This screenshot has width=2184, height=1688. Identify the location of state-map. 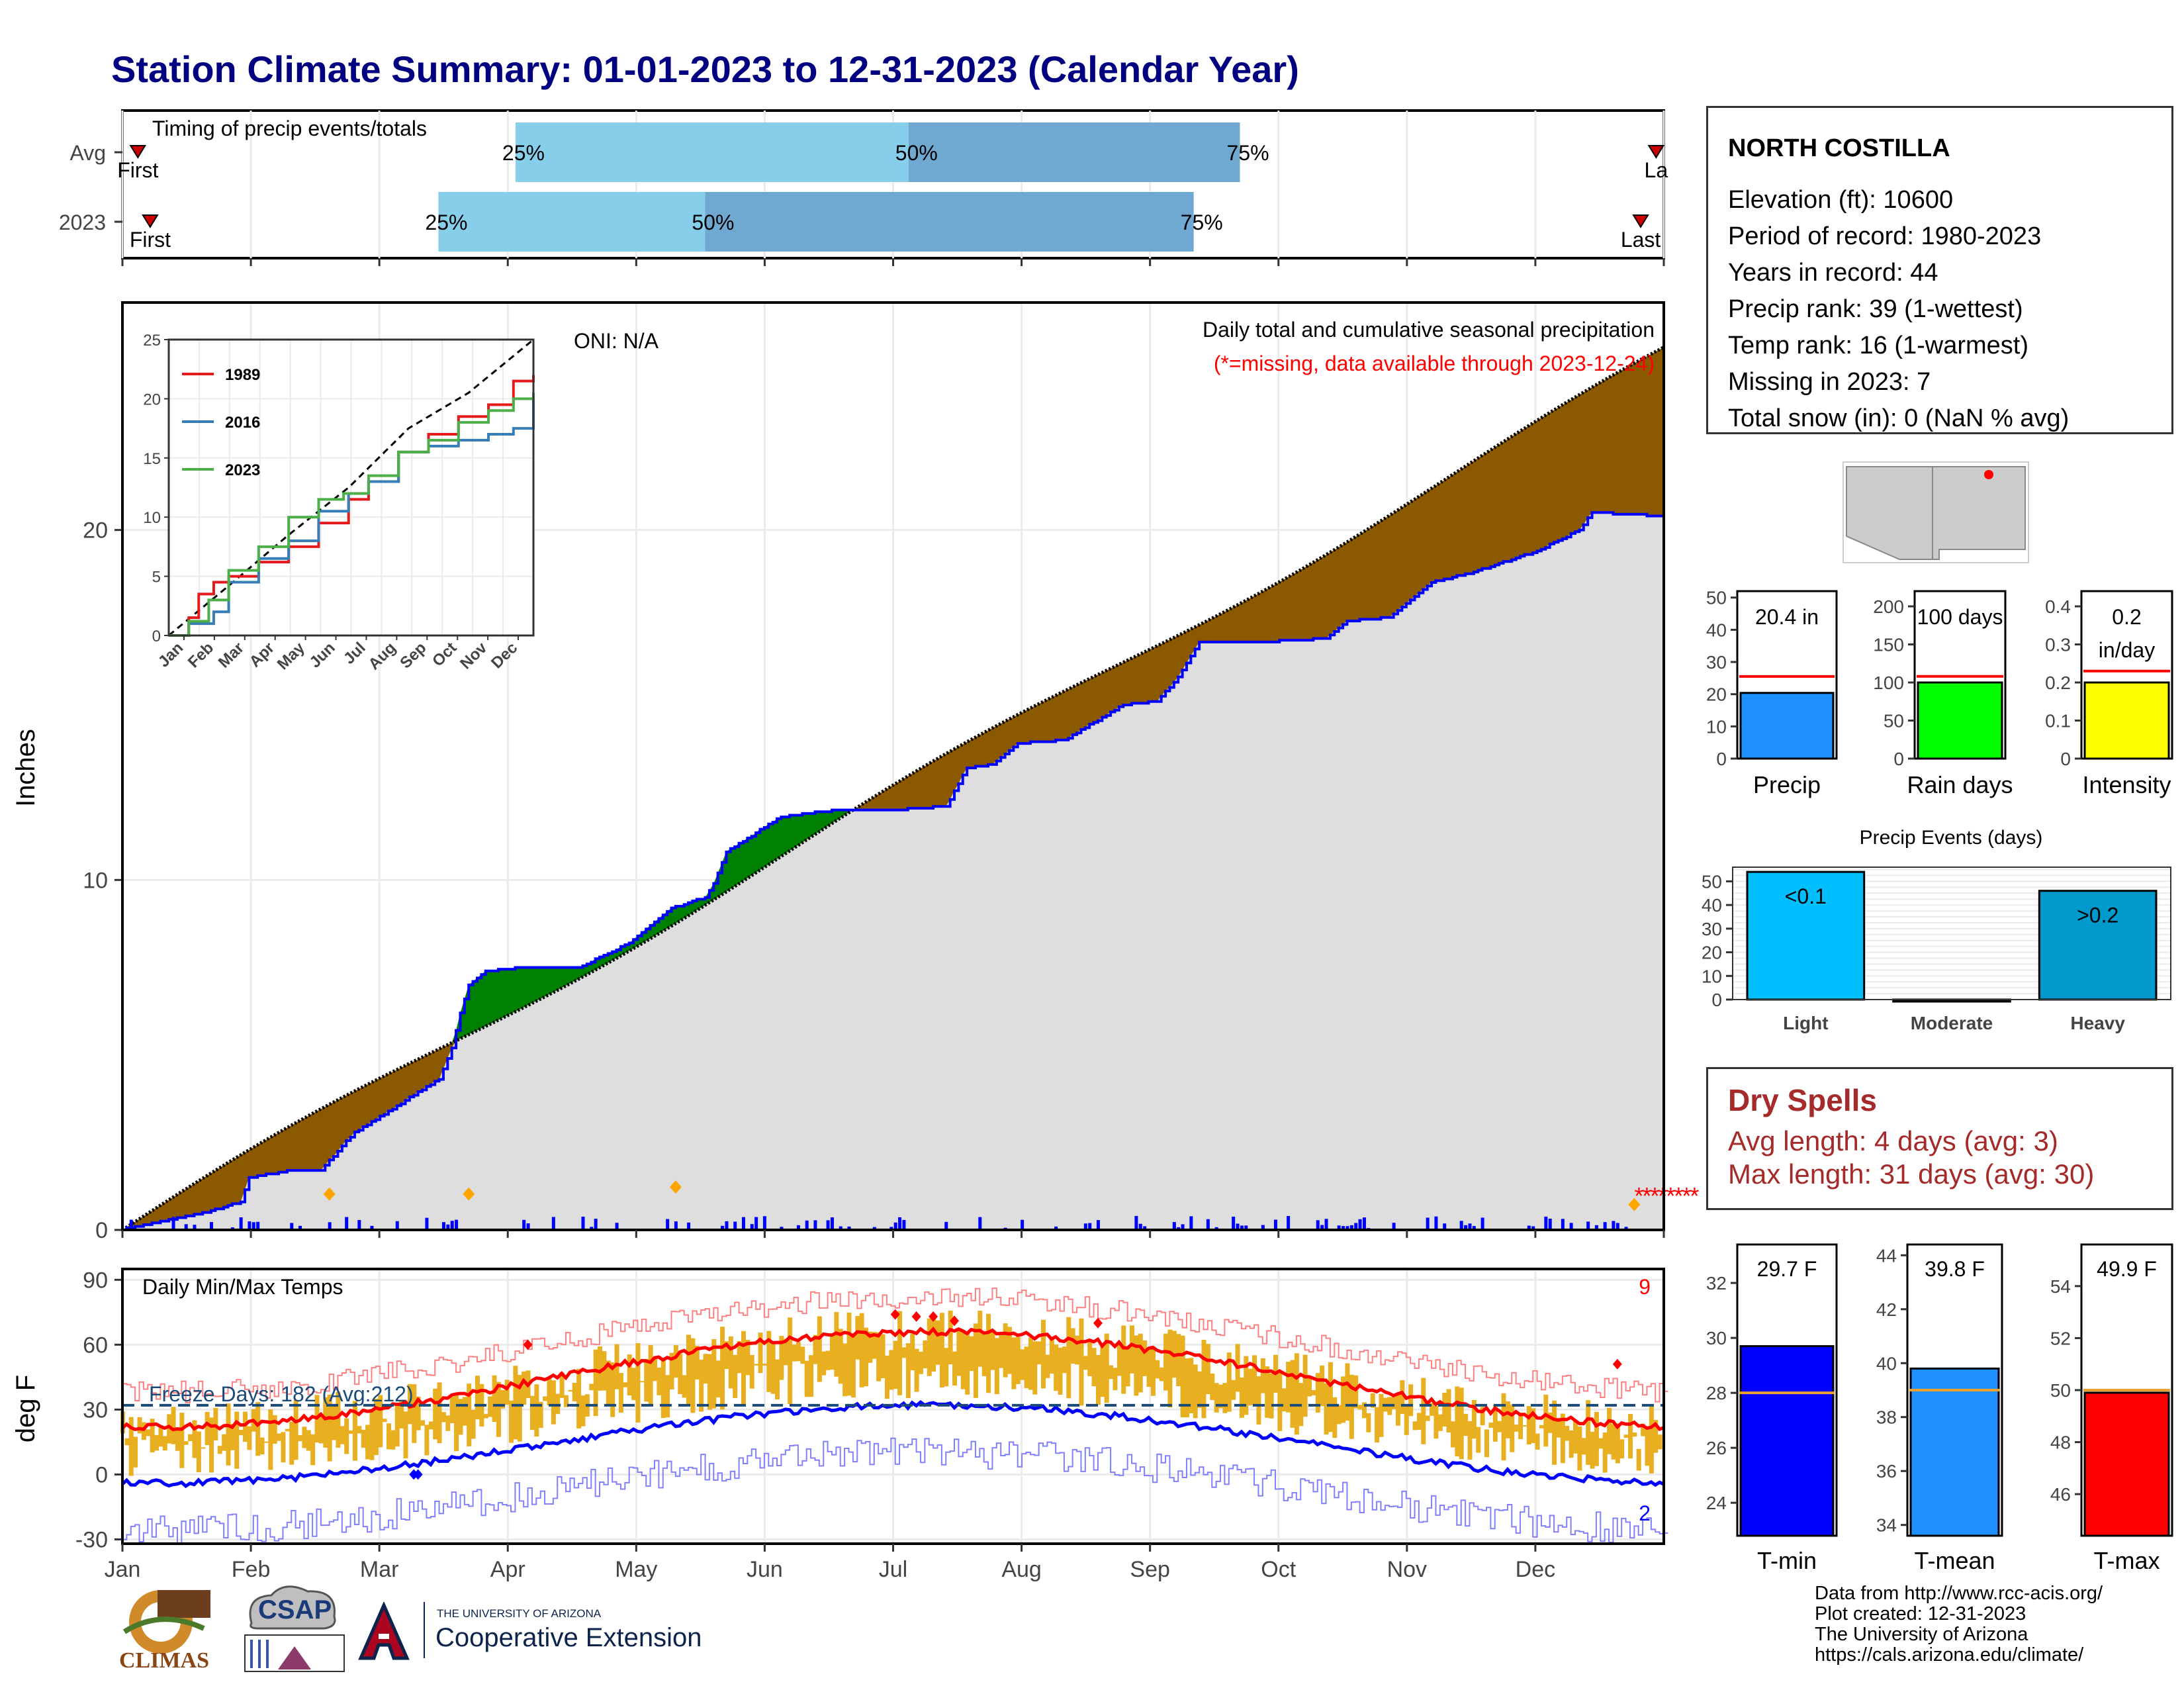
(1936, 512).